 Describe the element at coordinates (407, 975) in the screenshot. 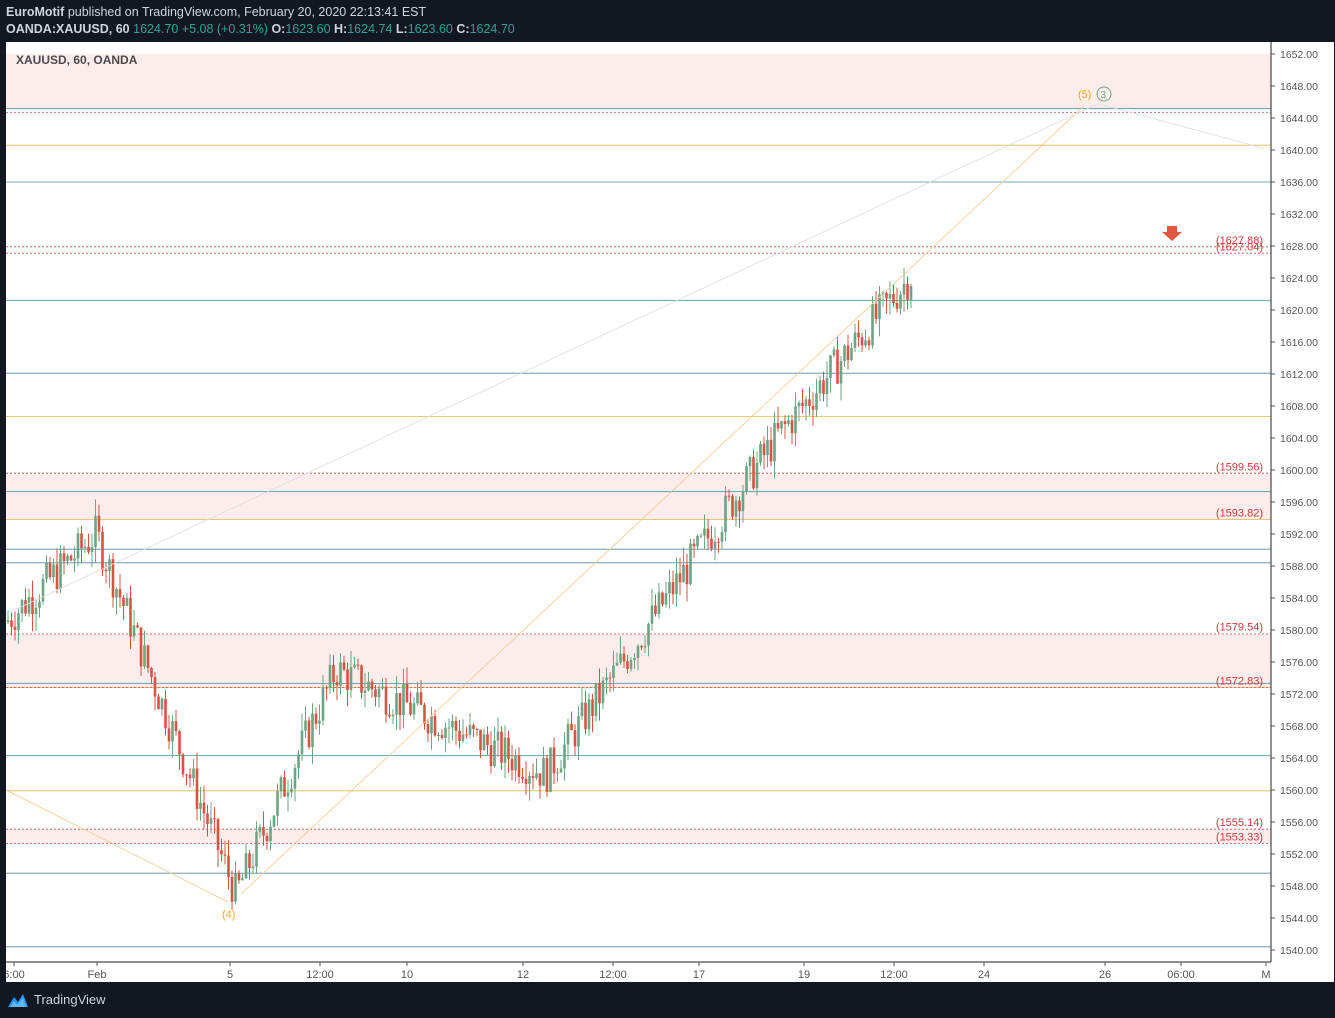

I see `x-tick-label: 10` at that location.